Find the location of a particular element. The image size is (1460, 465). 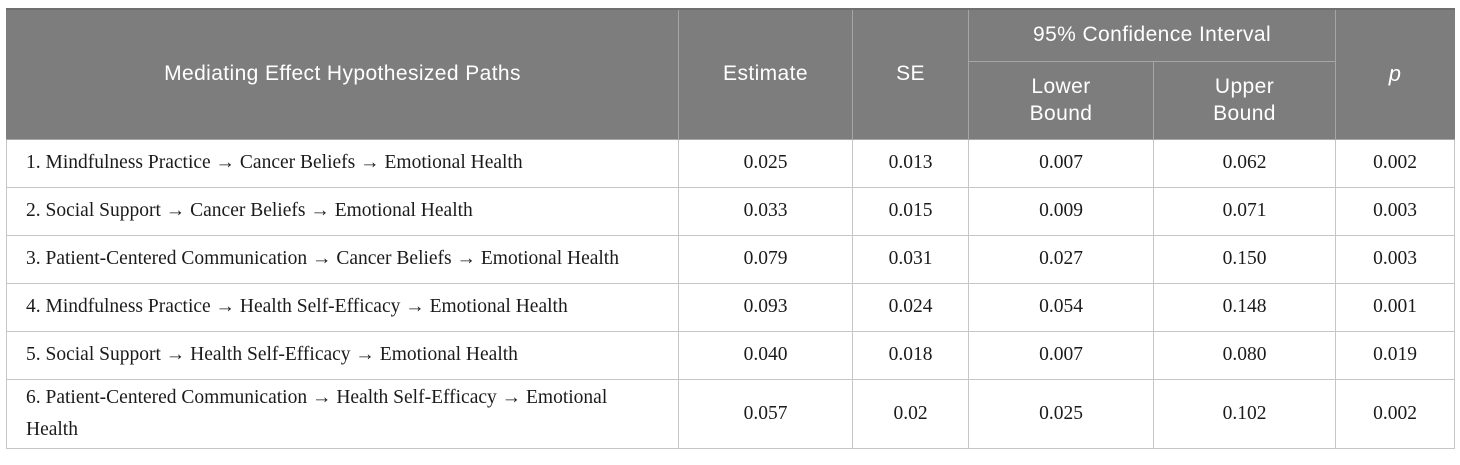

column-header-lower-bound: Lower Bound is located at coordinates (1061, 100).